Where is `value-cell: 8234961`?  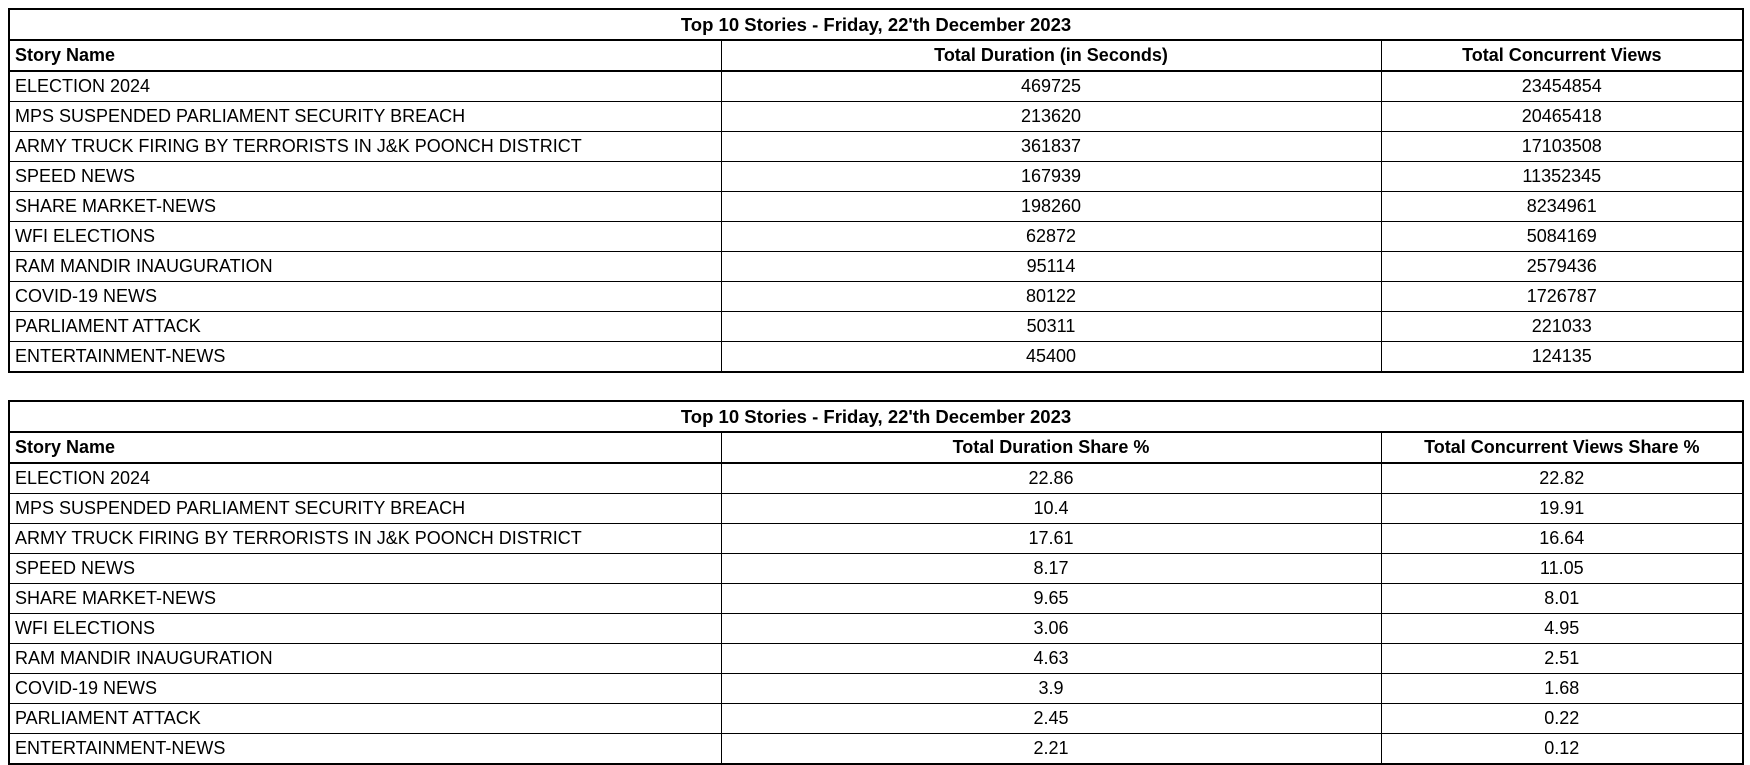
value-cell: 8234961 is located at coordinates (1562, 206).